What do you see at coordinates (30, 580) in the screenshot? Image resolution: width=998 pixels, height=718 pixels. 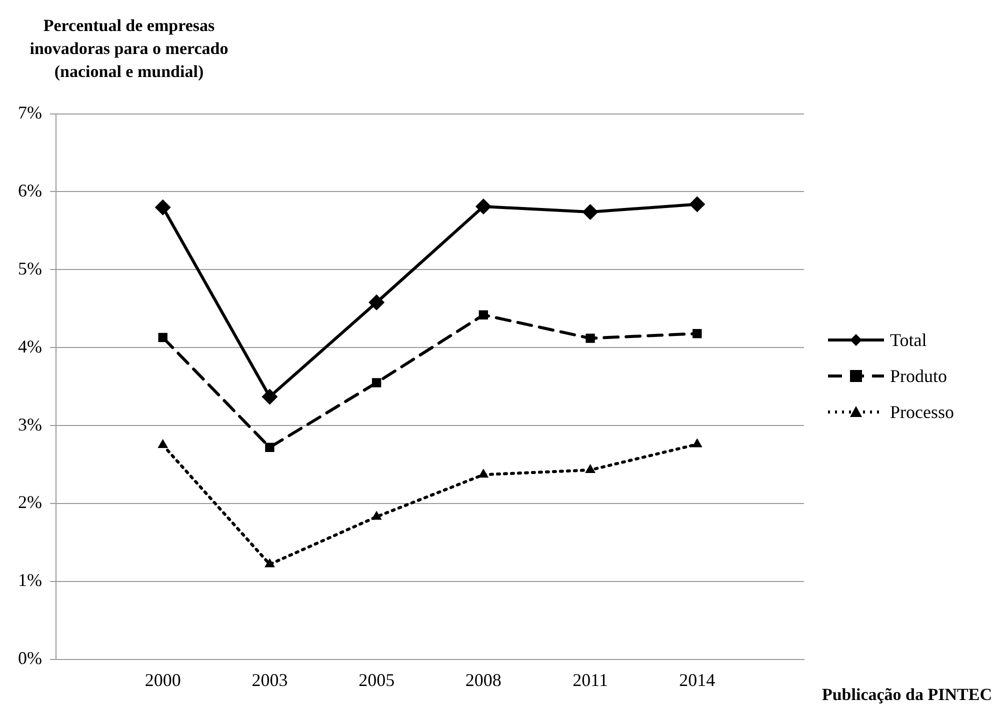 I see `y-tick-label: 1%` at bounding box center [30, 580].